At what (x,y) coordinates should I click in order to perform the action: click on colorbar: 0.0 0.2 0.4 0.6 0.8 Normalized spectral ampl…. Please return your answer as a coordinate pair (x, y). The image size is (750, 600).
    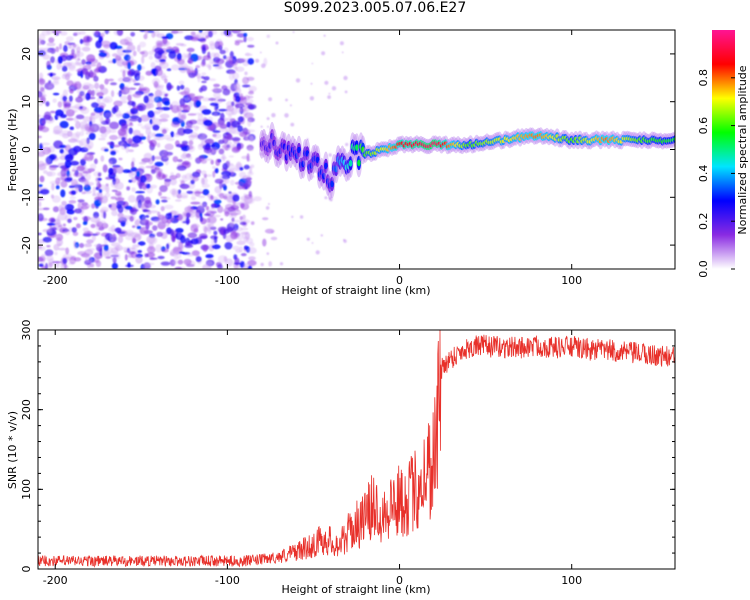
    Looking at the image, I should click on (723, 154).